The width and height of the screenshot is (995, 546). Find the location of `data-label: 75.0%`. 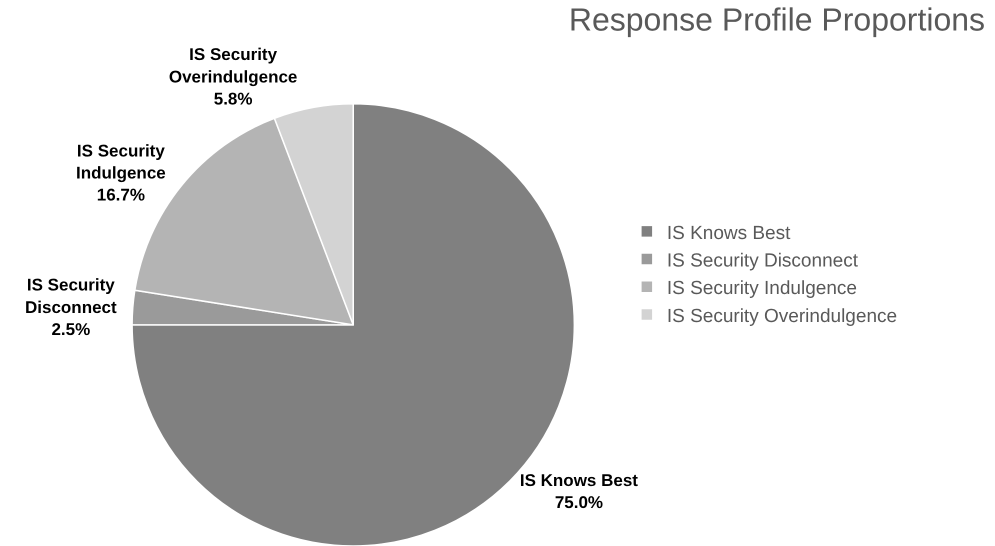

data-label: 75.0% is located at coordinates (579, 502).